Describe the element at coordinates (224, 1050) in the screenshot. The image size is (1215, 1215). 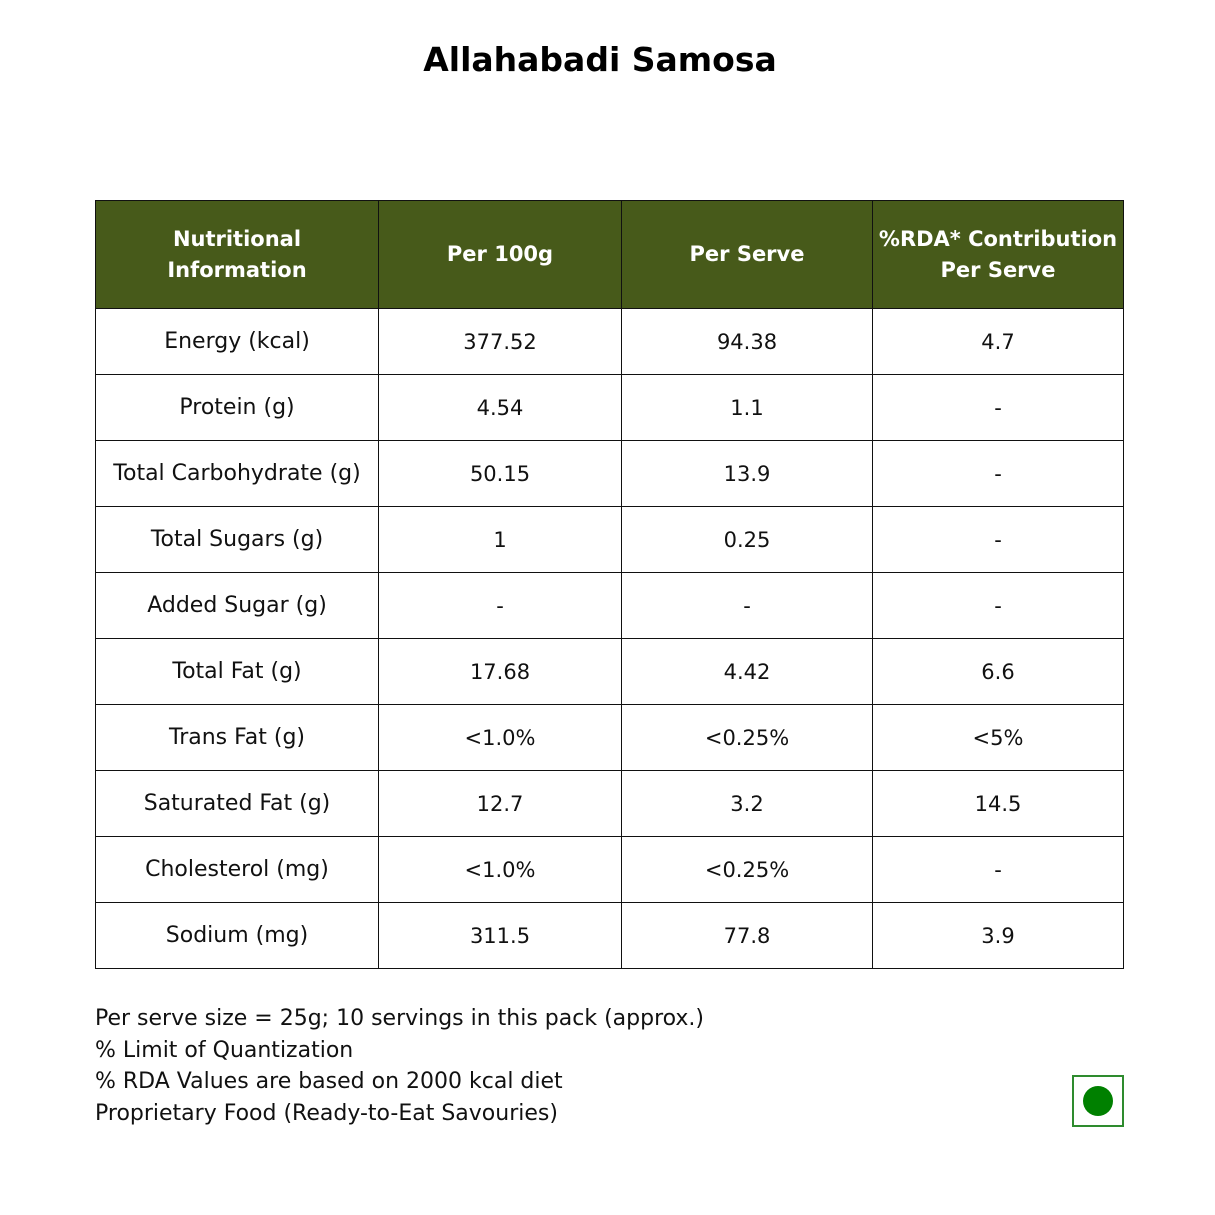
I see `note-limit-quantization: % Limit of Quantization` at that location.